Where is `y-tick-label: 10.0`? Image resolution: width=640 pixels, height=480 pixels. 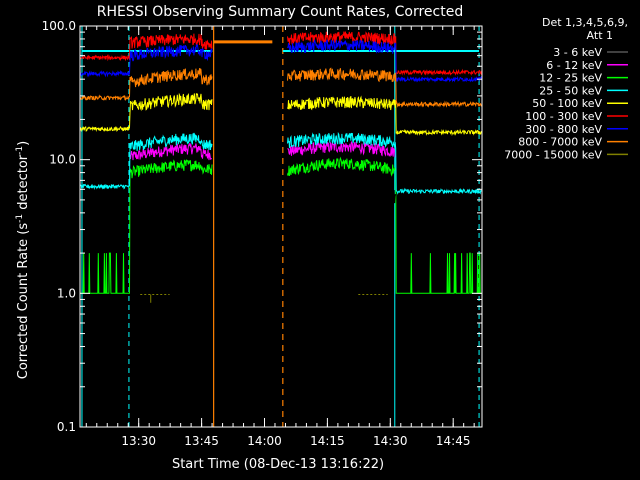
y-tick-label: 10.0 is located at coordinates (62, 160).